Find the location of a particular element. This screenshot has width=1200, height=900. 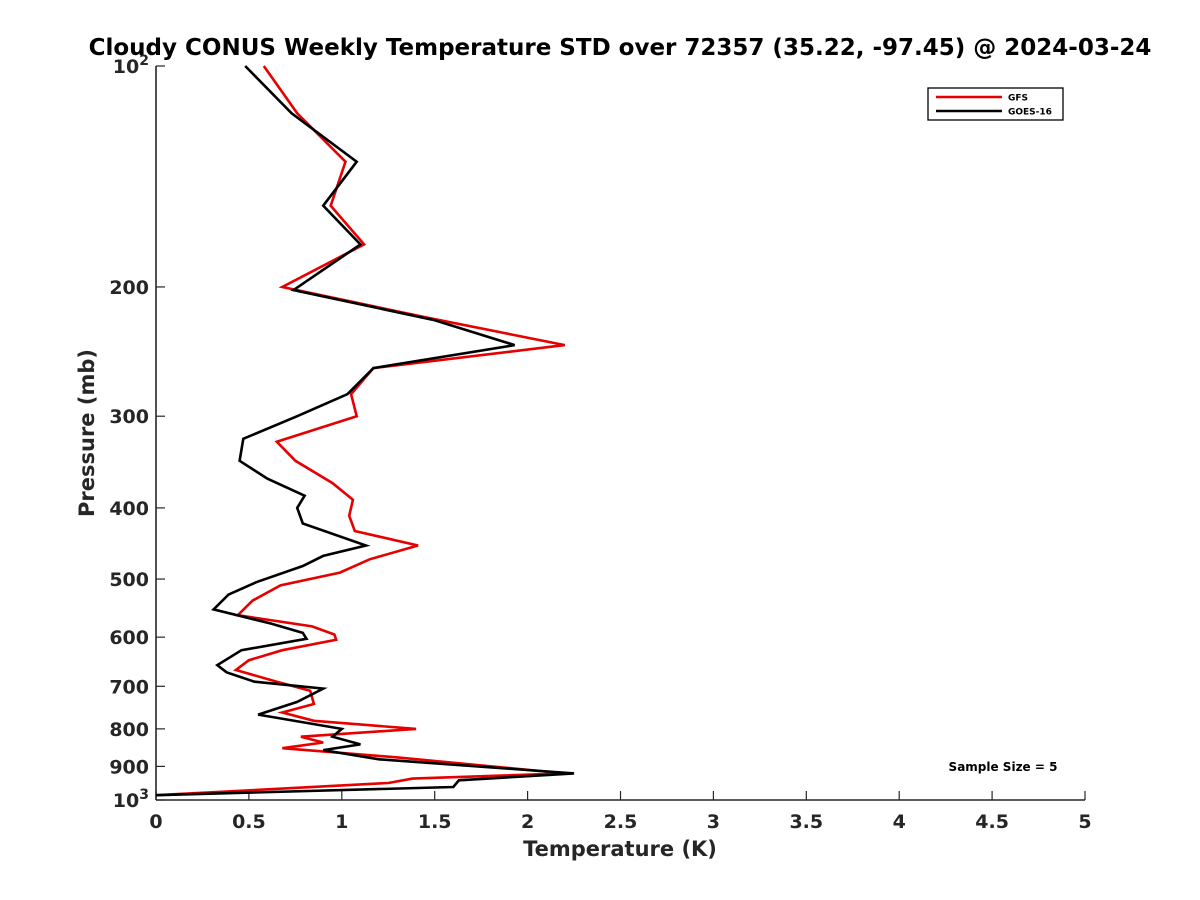

y-tick-label: 600 is located at coordinates (129, 638).